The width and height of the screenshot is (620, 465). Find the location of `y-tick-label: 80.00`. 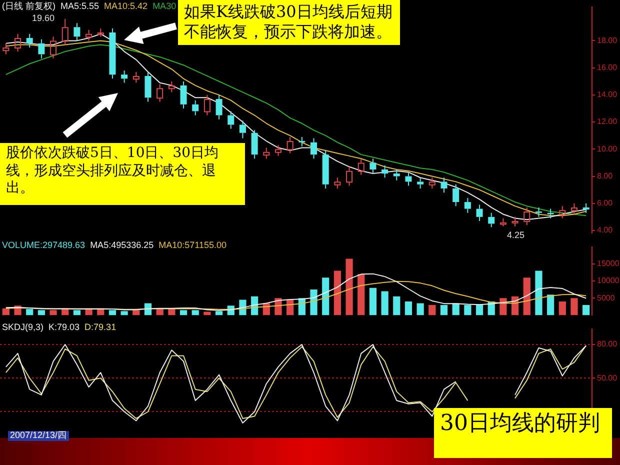

y-tick-label: 80.00 is located at coordinates (607, 344).